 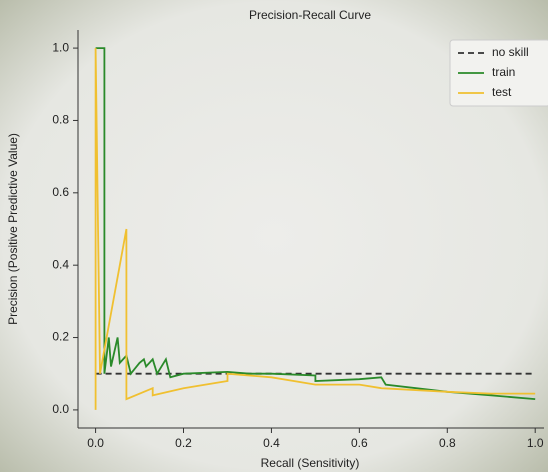 I want to click on legend-label: no skill, so click(x=510, y=52).